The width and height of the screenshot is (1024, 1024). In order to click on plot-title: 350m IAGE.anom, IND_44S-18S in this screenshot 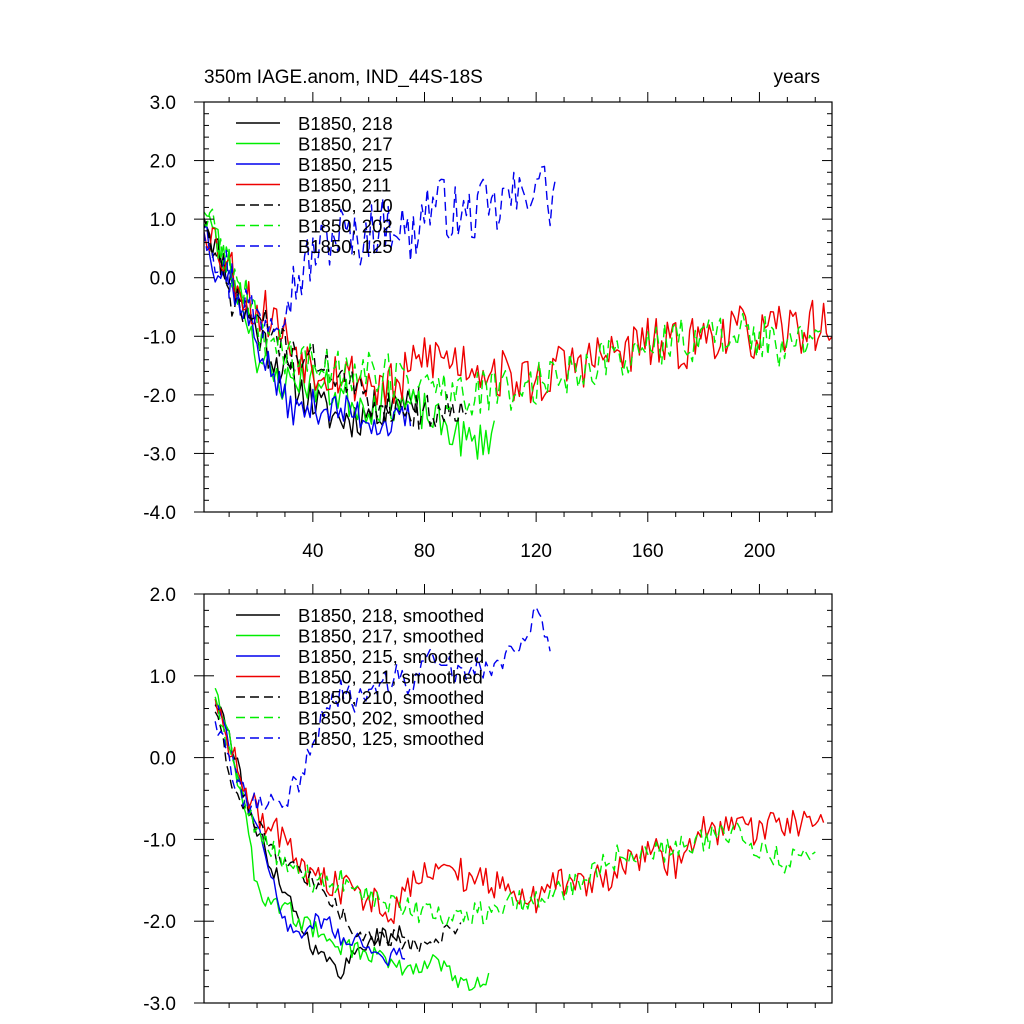, I will do `click(343, 77)`.